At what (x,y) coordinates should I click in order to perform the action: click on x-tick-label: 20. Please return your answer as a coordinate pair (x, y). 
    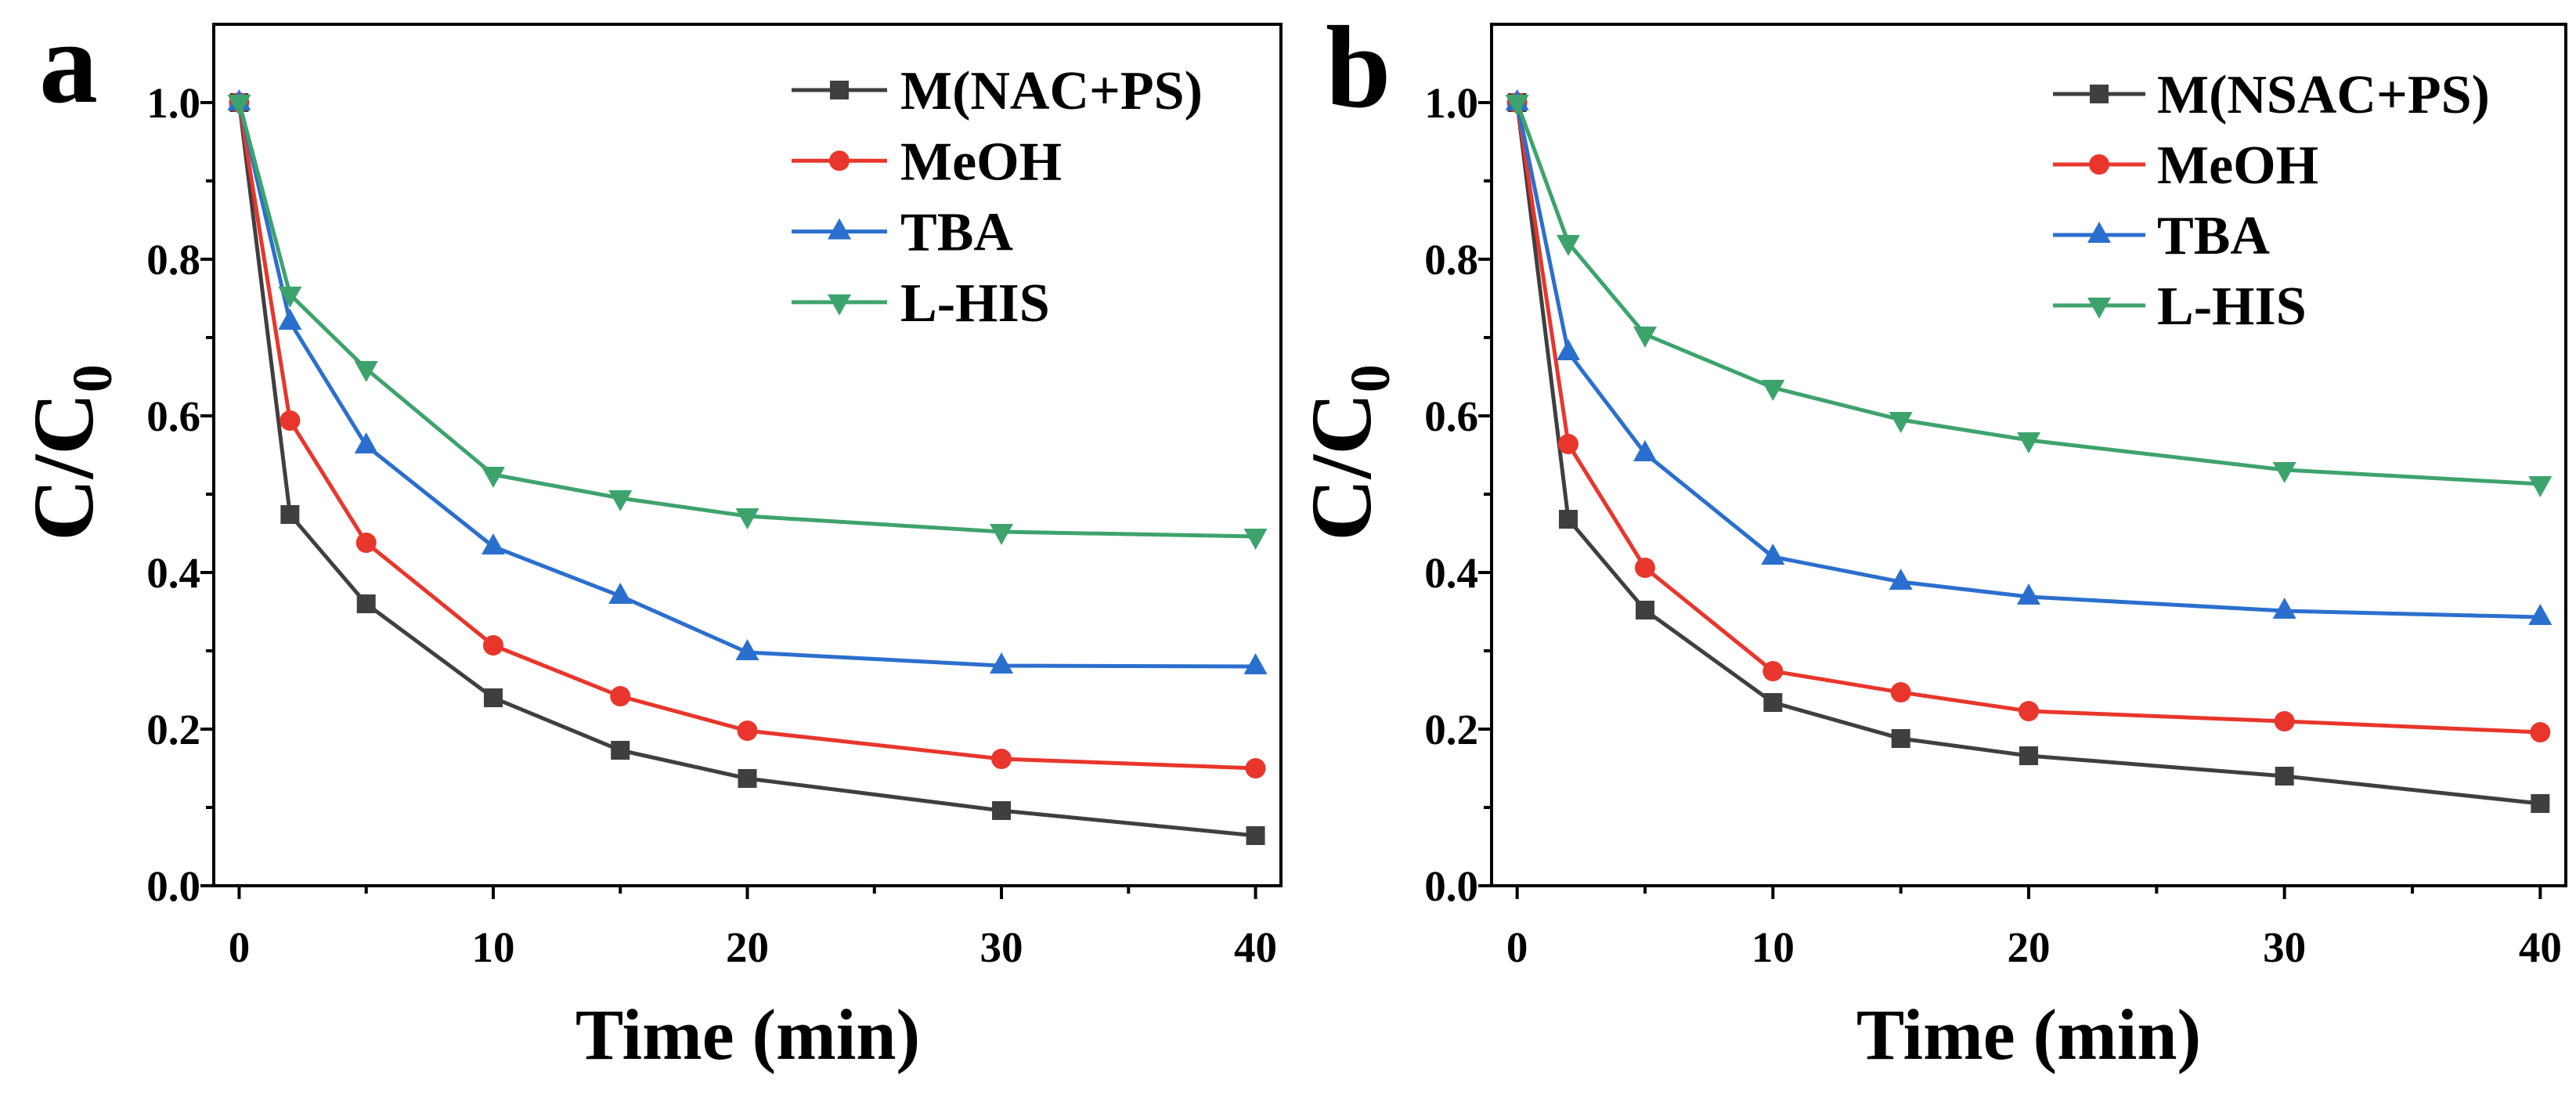
    Looking at the image, I should click on (2029, 947).